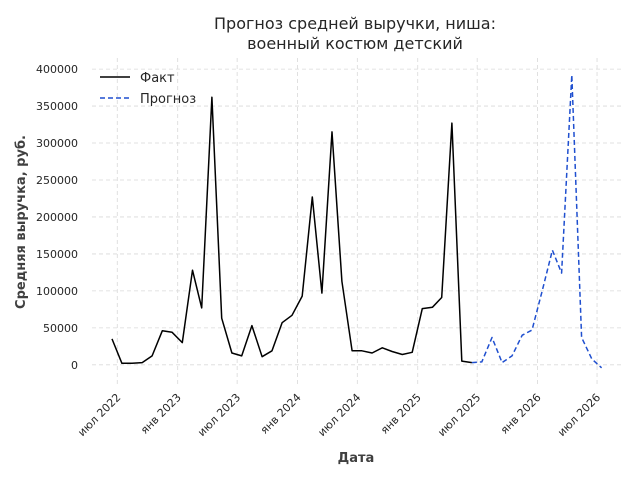 This screenshot has width=640, height=480. What do you see at coordinates (459, 415) in the screenshot?
I see `x-tick-label: июл 2025` at bounding box center [459, 415].